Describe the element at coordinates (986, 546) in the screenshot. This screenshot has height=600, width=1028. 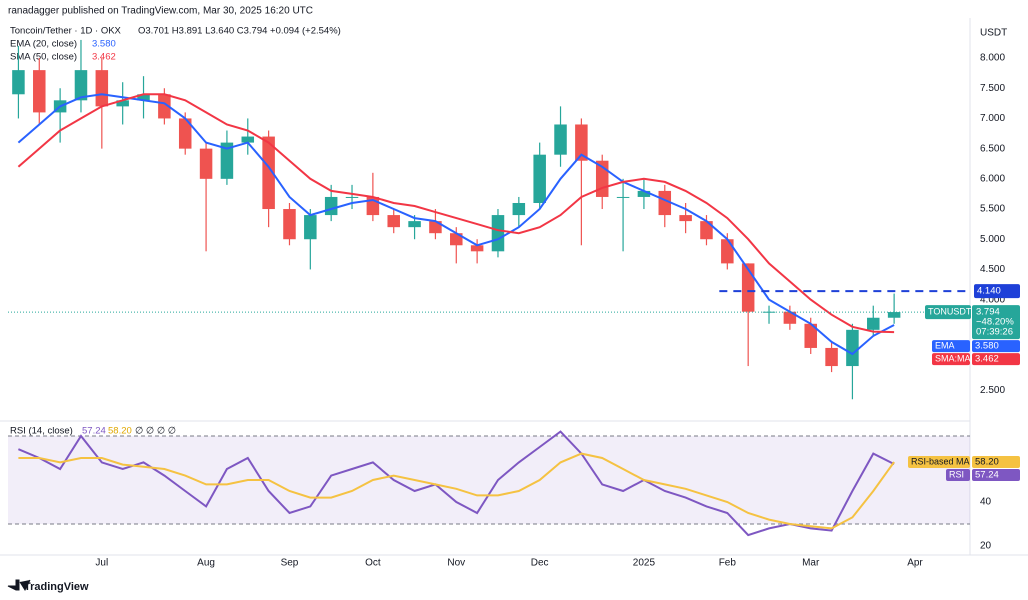
I see `y-tick-label: 20` at that location.